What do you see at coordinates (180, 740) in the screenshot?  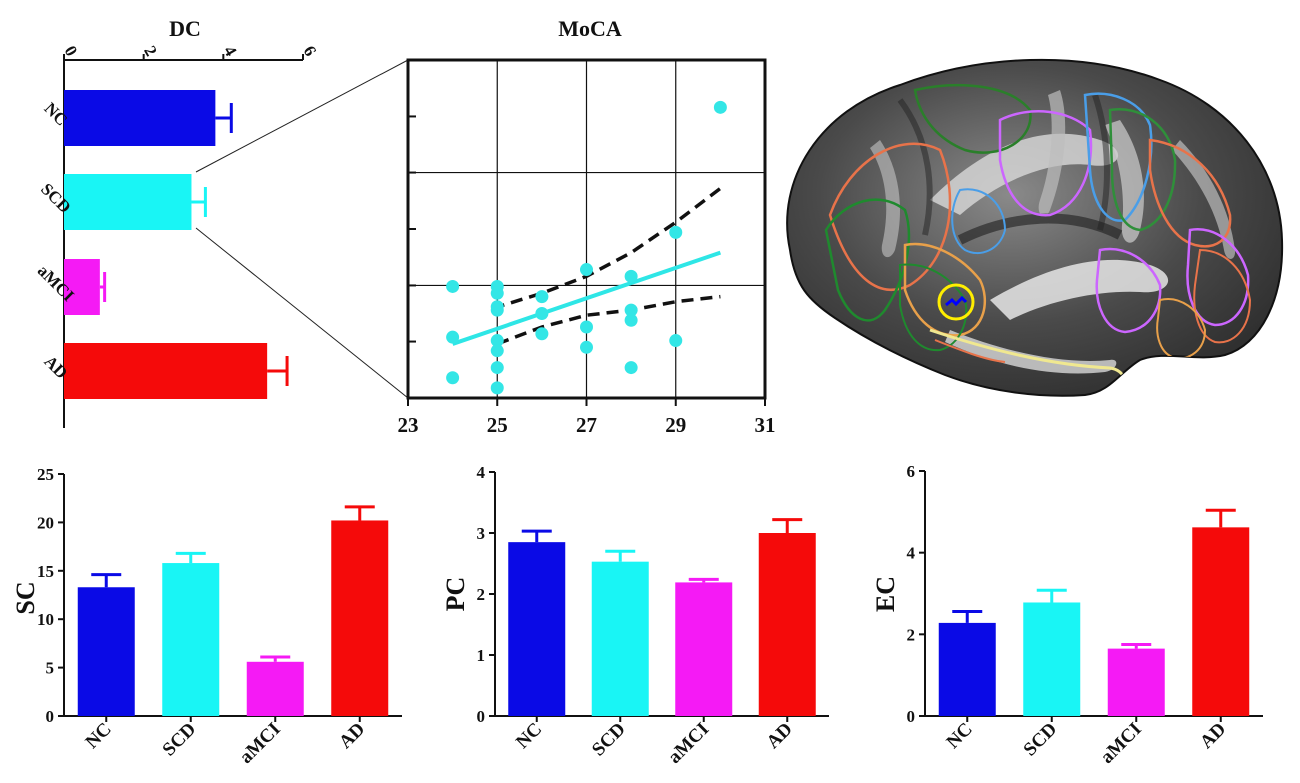 I see `sc-category-label: SCD` at bounding box center [180, 740].